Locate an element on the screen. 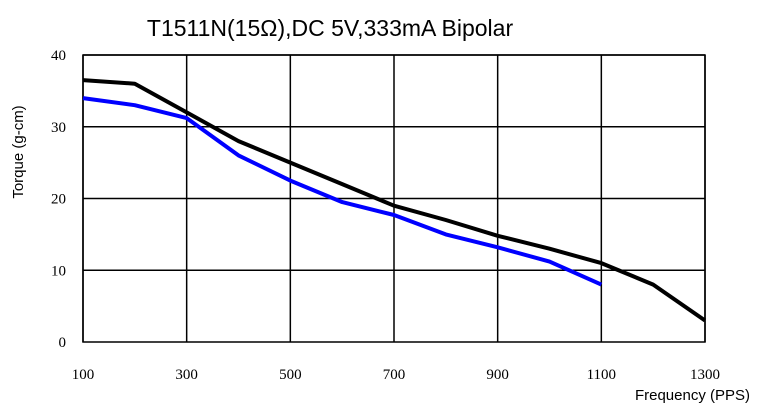 This screenshot has height=405, width=758. y-tick-label: 20 is located at coordinates (58, 200).